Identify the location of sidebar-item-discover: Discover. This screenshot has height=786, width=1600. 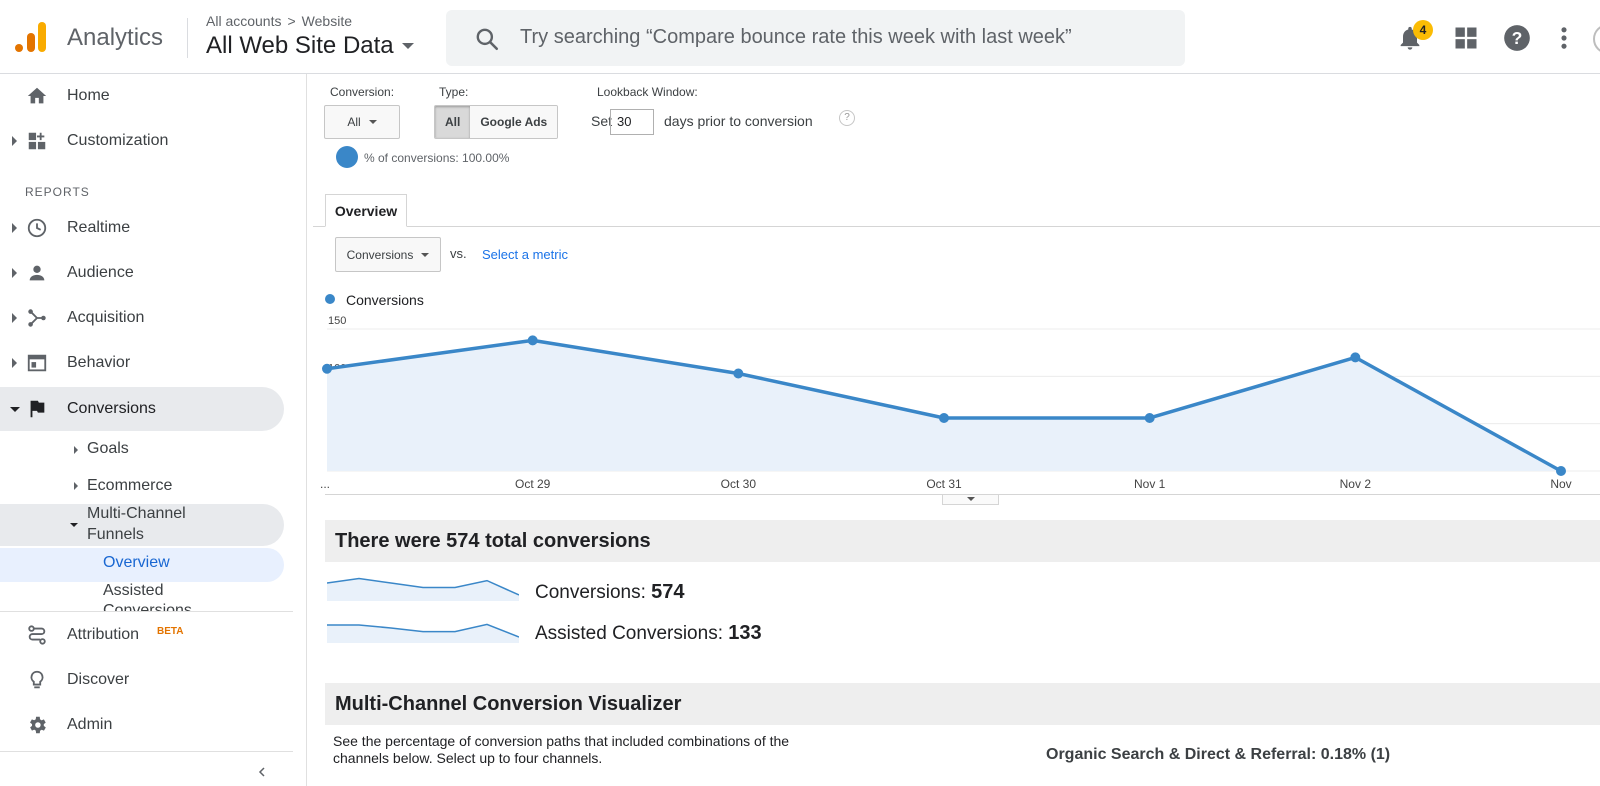
(145, 680).